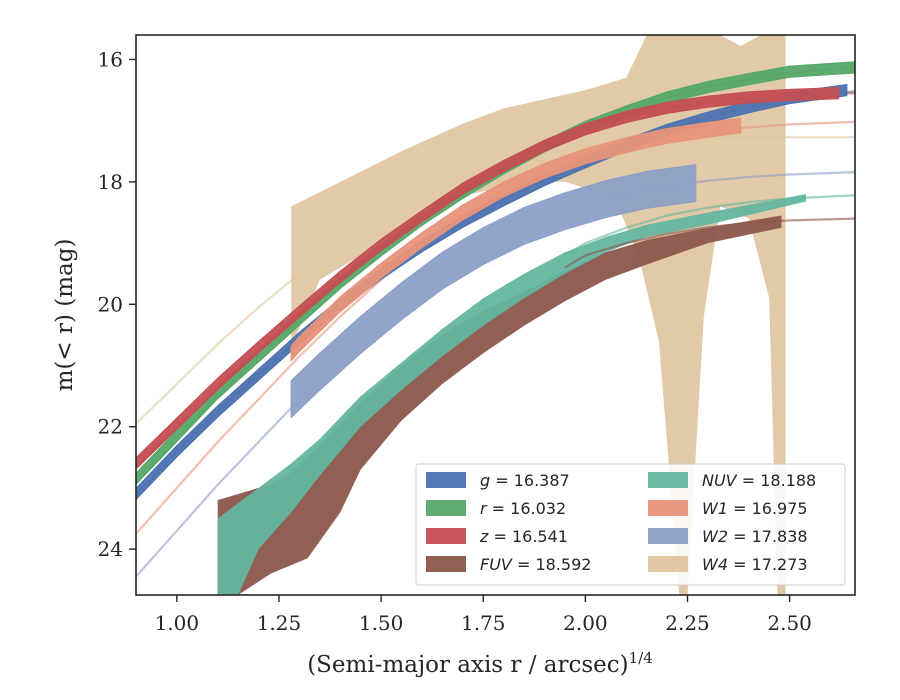  I want to click on legend-swatch-g, so click(446, 480).